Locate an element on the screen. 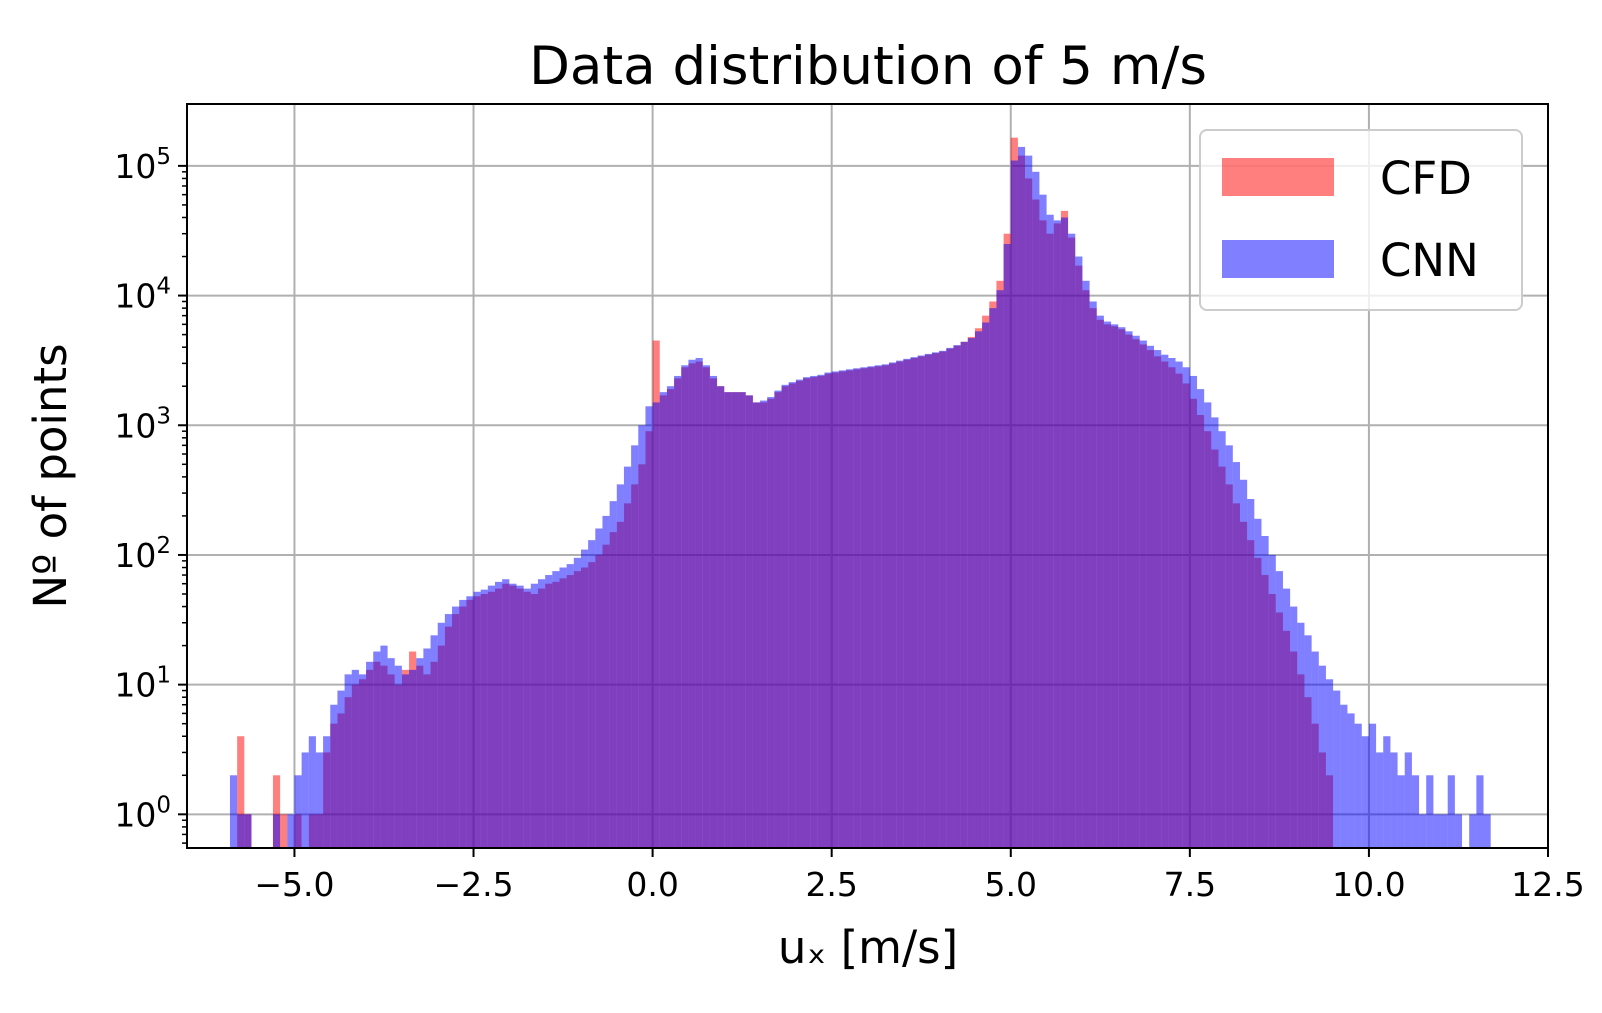 The image size is (1602, 1013). x-tick-label: 2.5 is located at coordinates (831, 884).